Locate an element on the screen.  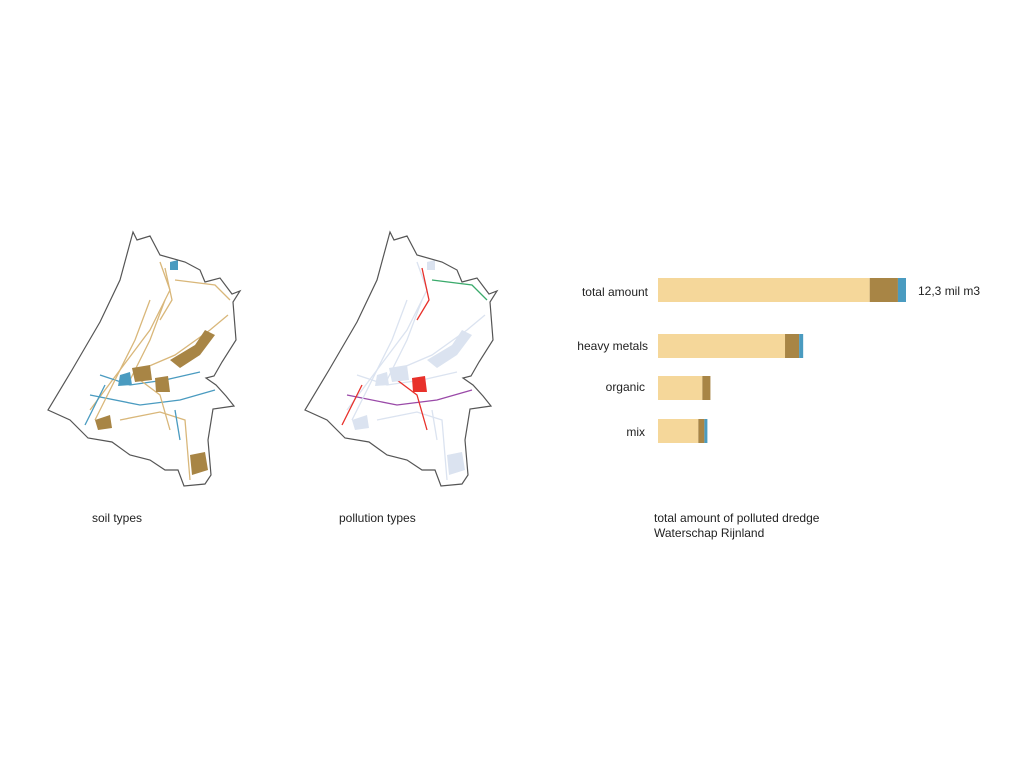
total-annotation: 12,3 mil m3 is located at coordinates (949, 291).